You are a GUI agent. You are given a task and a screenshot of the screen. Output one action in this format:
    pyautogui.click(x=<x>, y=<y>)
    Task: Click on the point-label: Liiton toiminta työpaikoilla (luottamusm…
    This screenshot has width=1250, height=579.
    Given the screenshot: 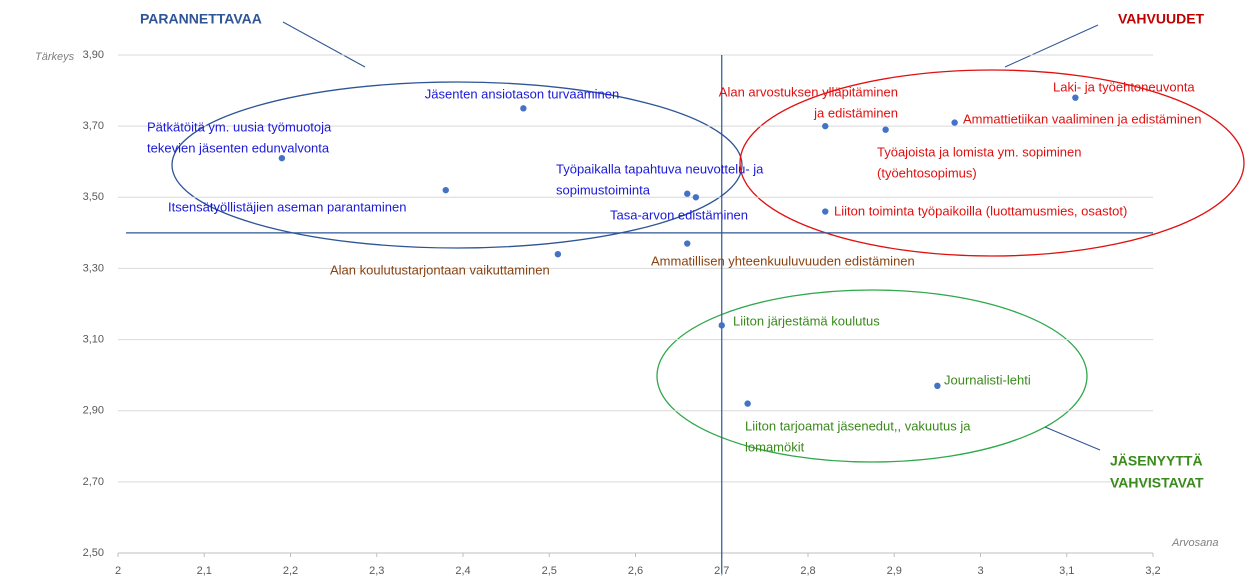 What is the action you would take?
    pyautogui.click(x=980, y=210)
    